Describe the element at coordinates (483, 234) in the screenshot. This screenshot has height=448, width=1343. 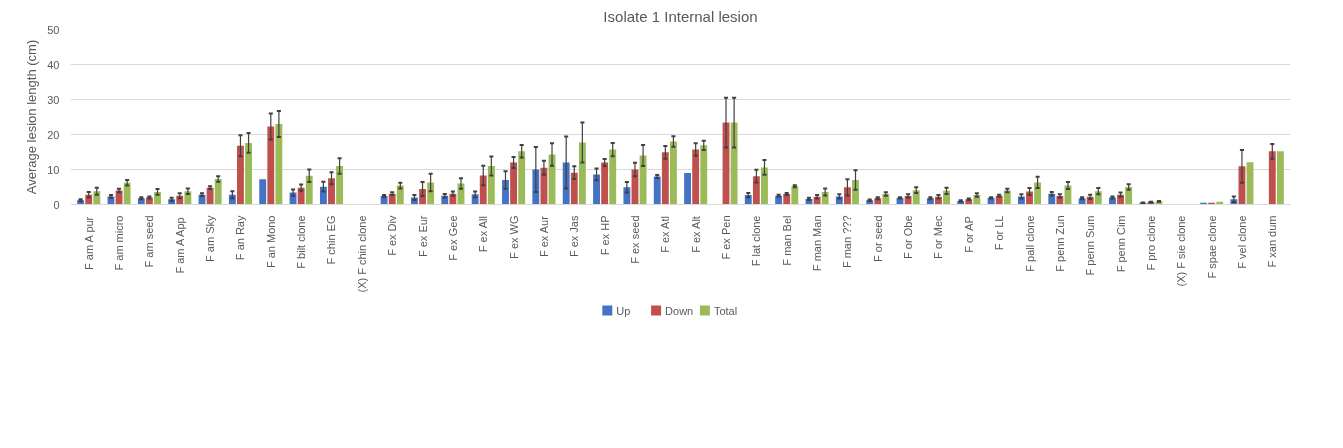
I see `x-tick-label: F ex All` at that location.